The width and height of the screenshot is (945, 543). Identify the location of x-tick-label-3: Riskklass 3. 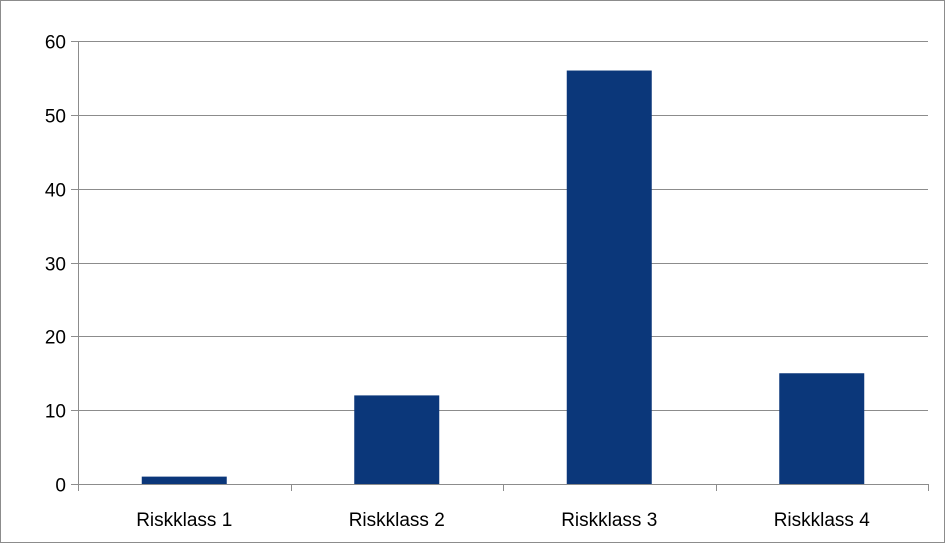
(609, 520).